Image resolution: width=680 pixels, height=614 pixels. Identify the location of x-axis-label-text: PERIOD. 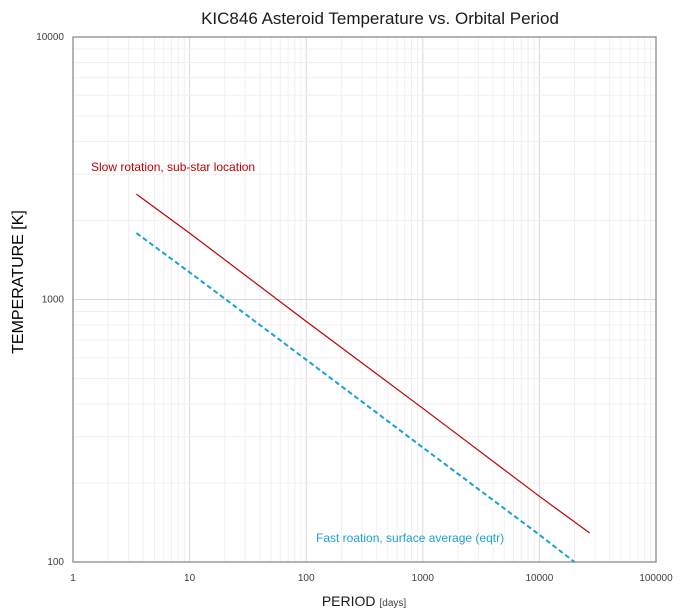
(349, 601).